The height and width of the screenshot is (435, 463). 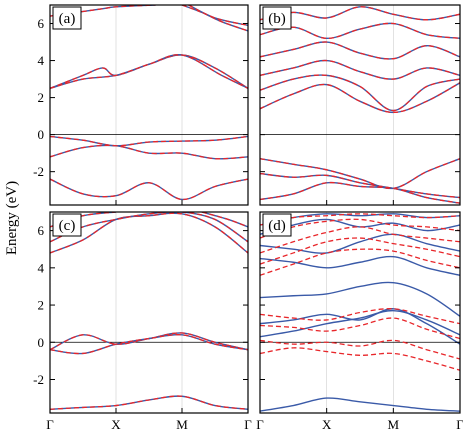 What do you see at coordinates (12, 218) in the screenshot?
I see `y-axis-label: Energy (eV)` at bounding box center [12, 218].